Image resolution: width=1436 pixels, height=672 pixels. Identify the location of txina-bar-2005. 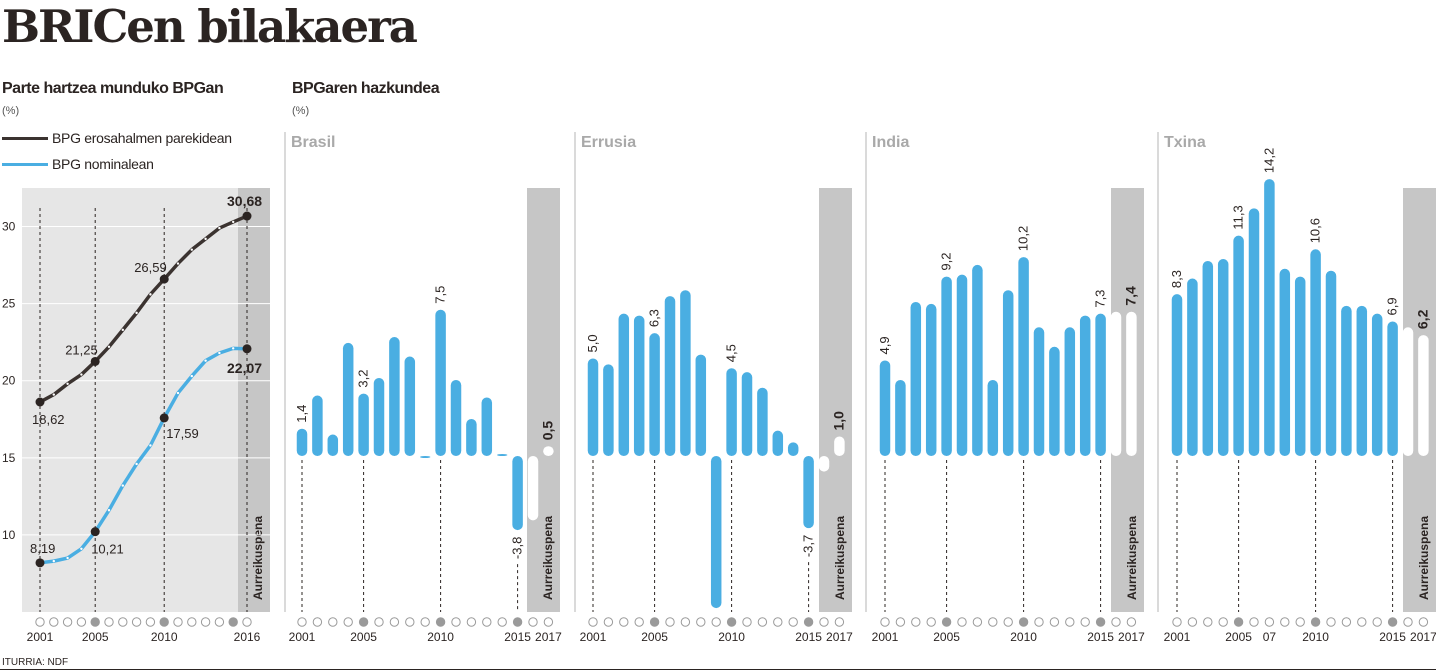
(1238, 345).